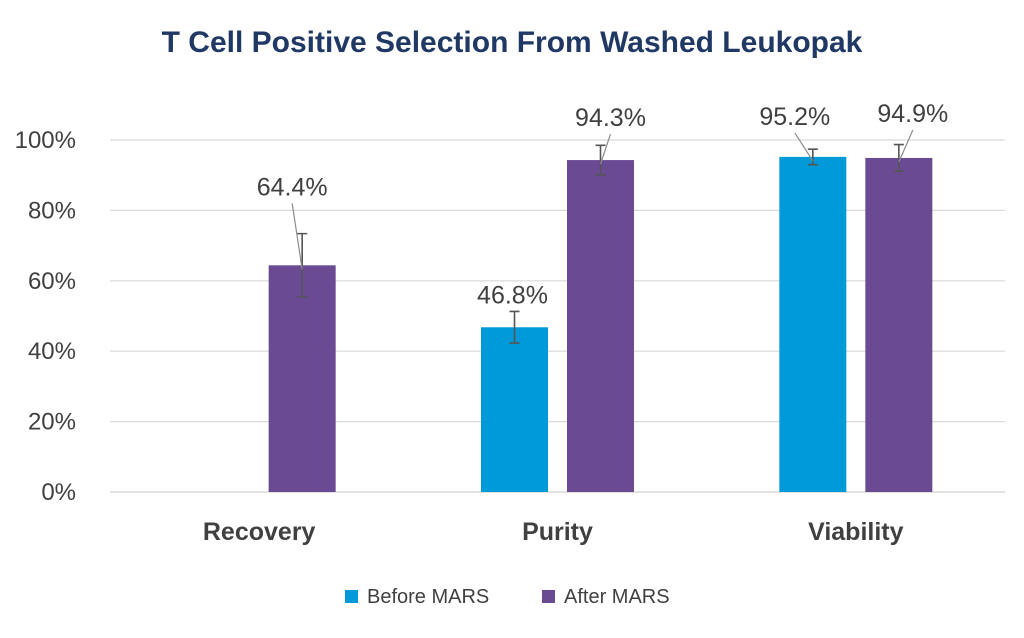 The width and height of the screenshot is (1024, 638). I want to click on y-tick-label: 60%, so click(52, 281).